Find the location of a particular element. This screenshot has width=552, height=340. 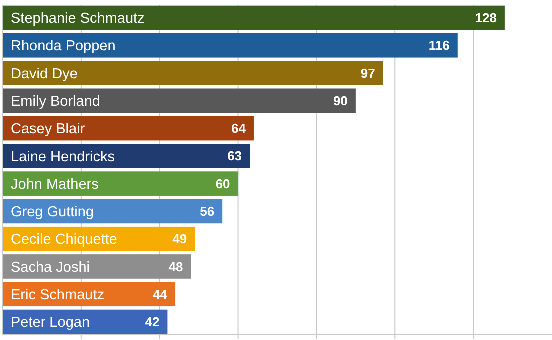

y-tick-label: David Dye is located at coordinates (44, 74).